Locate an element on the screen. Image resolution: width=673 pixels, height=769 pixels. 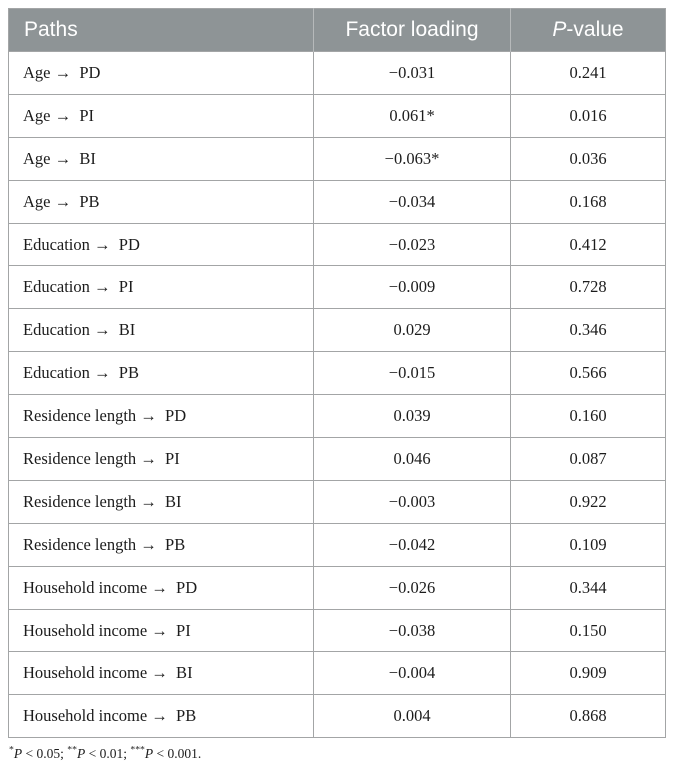
factor-loading-cell: −0.026 is located at coordinates (412, 587).